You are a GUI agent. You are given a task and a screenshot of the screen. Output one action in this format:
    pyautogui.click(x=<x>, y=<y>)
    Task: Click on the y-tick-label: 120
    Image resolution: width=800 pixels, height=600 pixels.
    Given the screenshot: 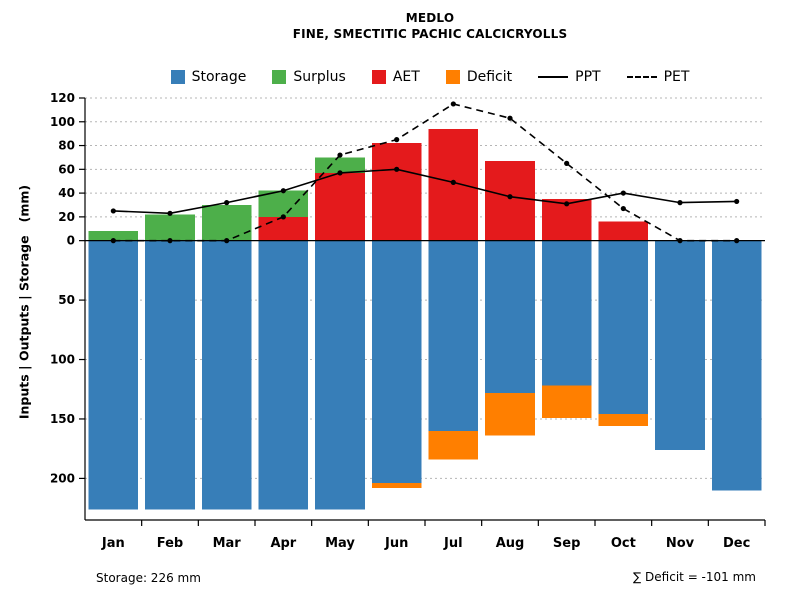 What is the action you would take?
    pyautogui.click(x=62, y=98)
    